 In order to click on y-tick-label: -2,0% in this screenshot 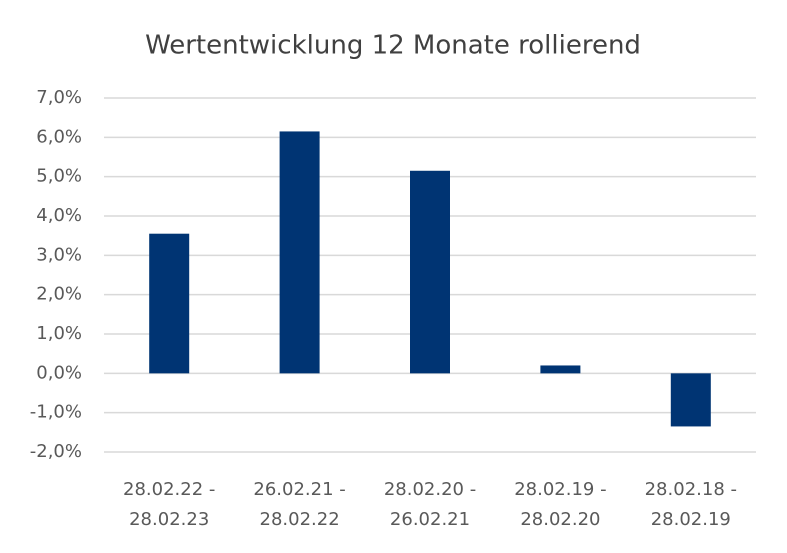, I will do `click(56, 451)`.